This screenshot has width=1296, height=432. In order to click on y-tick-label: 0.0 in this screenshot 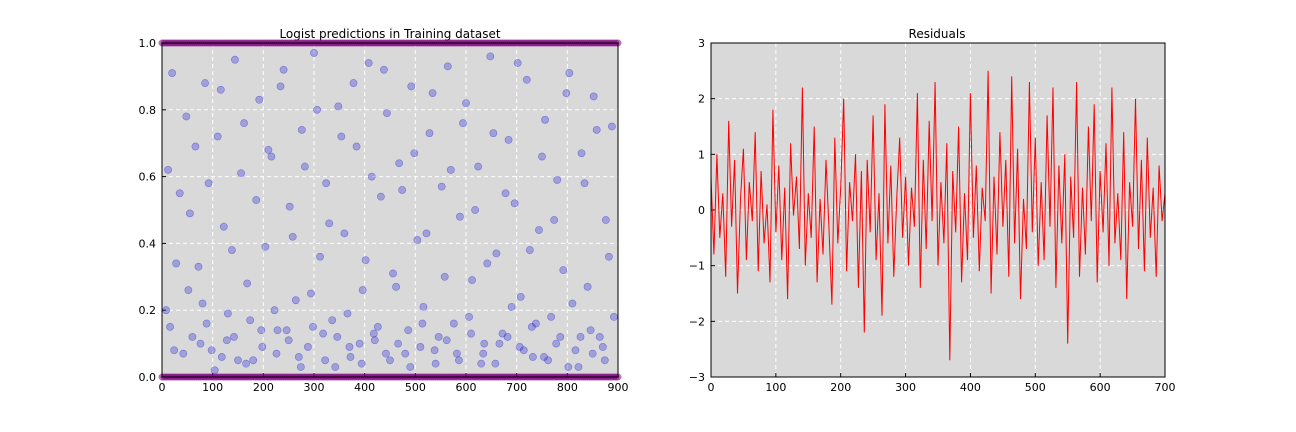, I will do `click(148, 377)`.